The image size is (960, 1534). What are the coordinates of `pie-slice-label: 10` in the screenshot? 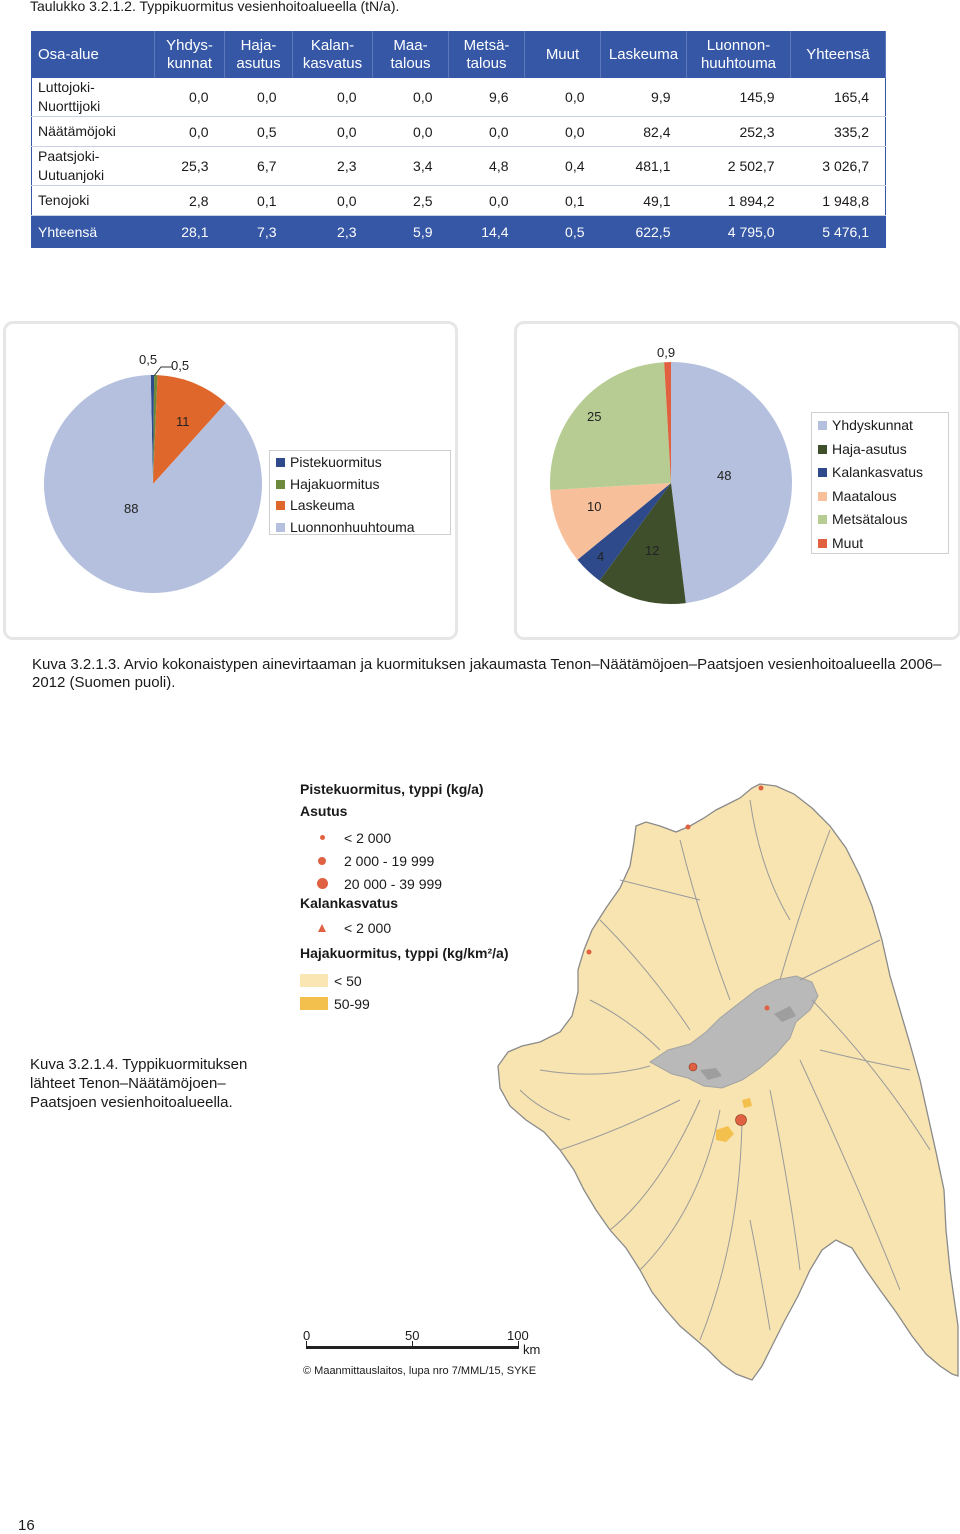 It's located at (594, 506).